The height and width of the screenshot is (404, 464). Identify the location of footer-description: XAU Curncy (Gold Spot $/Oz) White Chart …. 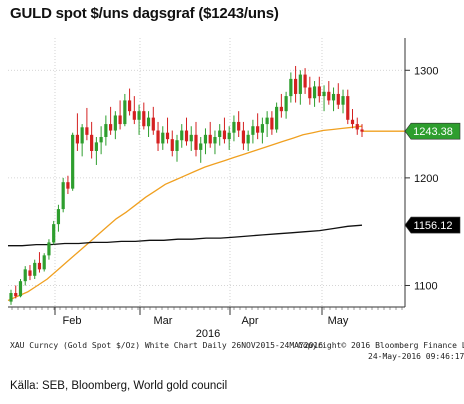
(167, 345).